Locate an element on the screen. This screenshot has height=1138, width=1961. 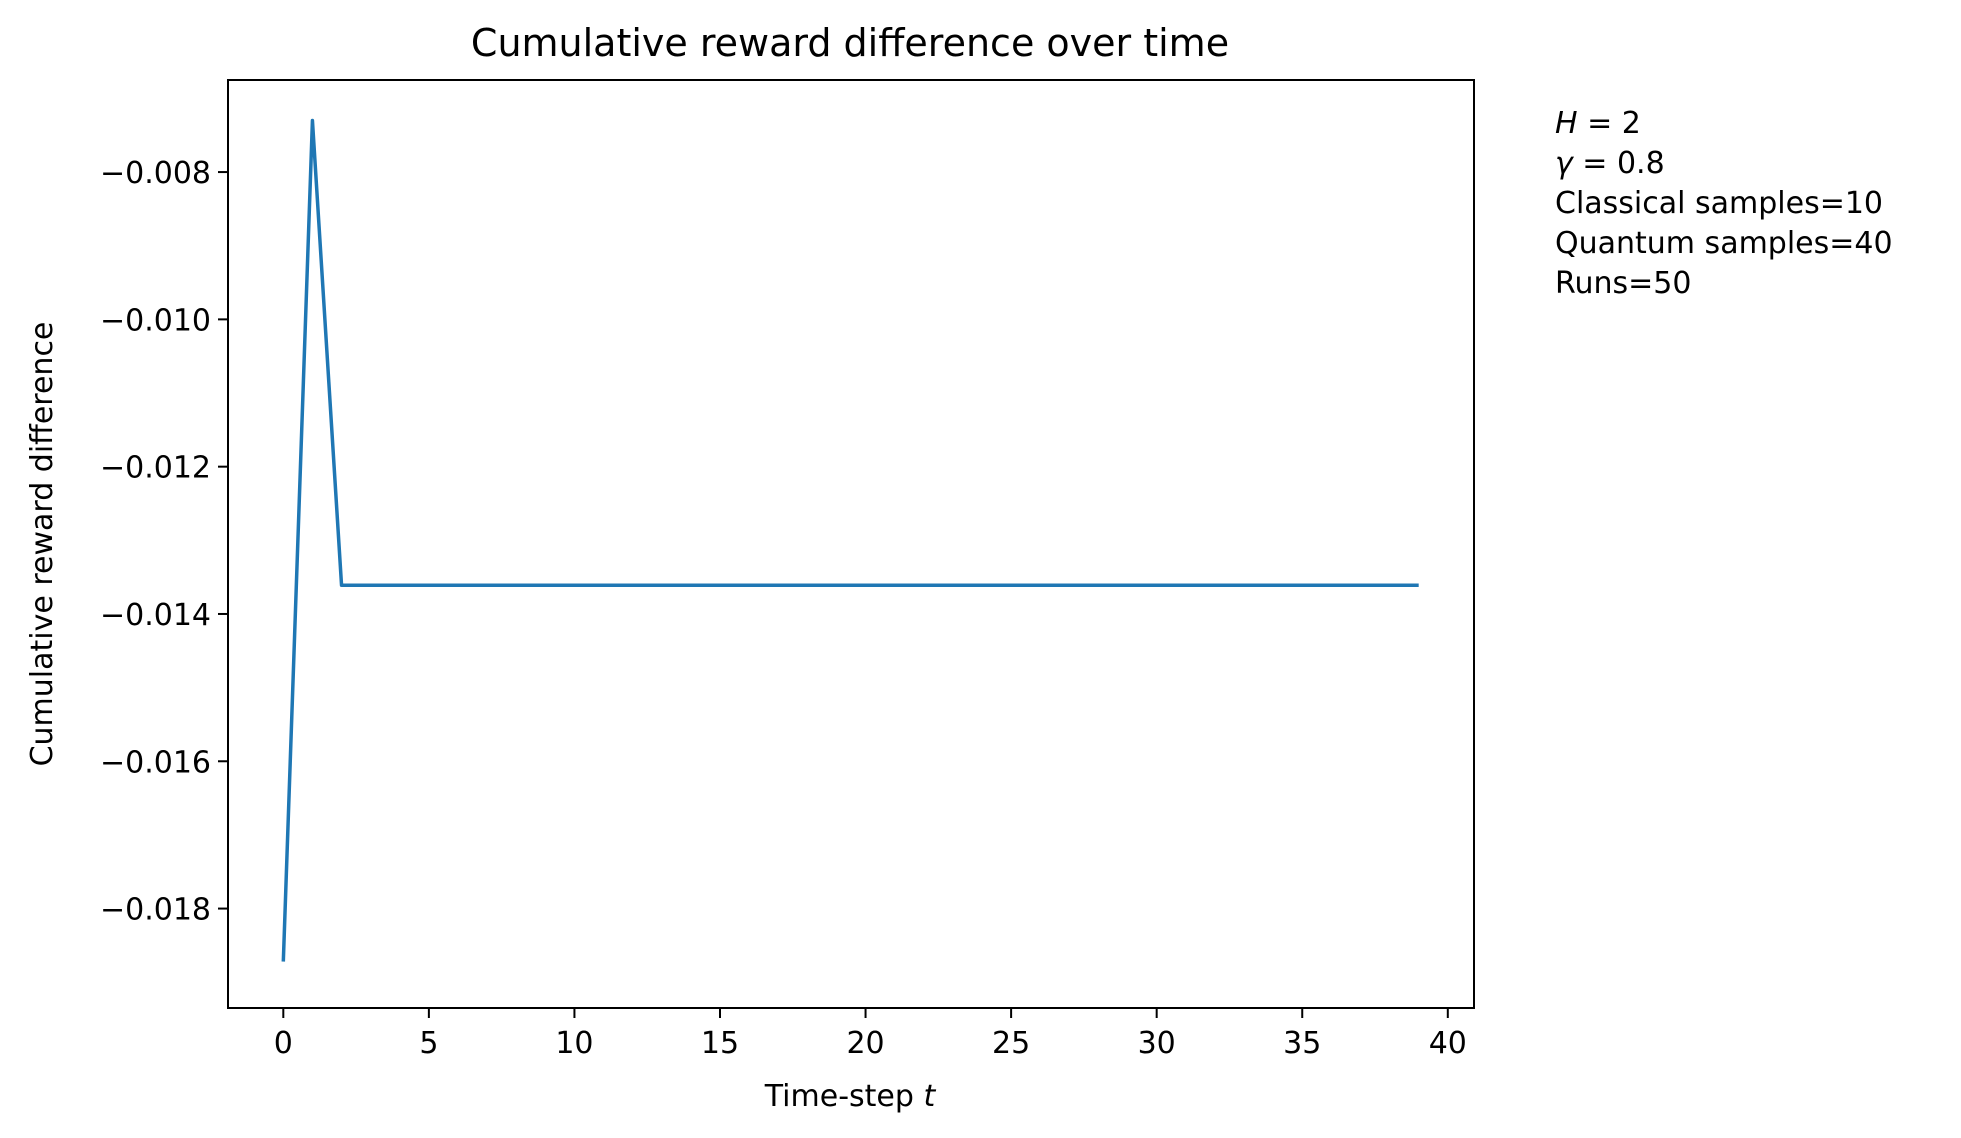
y-tick-label-3: −0.012 is located at coordinates (155, 468).